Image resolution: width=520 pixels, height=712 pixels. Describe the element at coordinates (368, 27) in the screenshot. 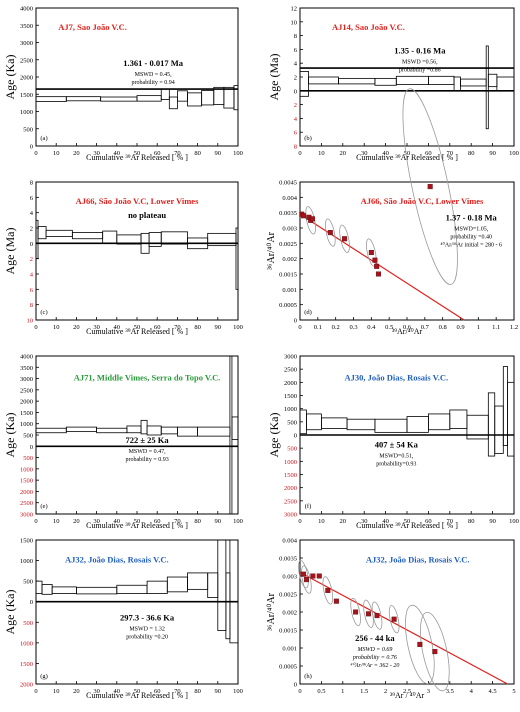

I see `panel-title: AJ14, Sao João V.C.` at that location.